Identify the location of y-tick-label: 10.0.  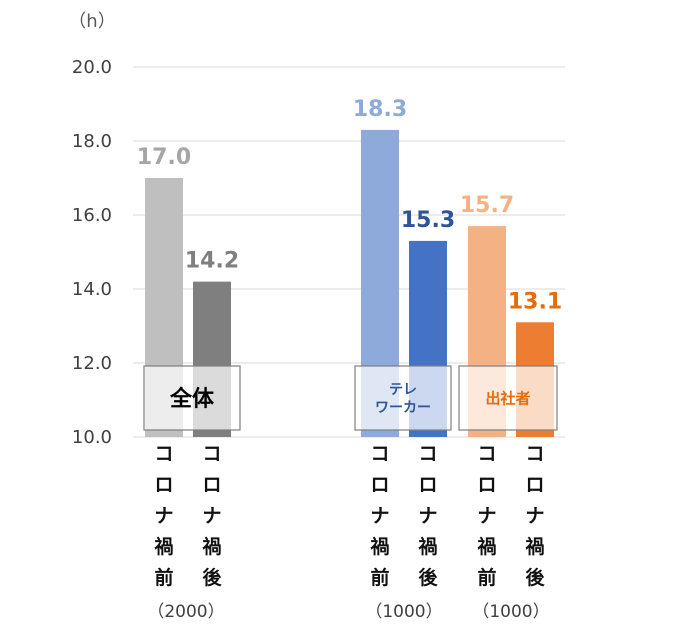
(92, 437).